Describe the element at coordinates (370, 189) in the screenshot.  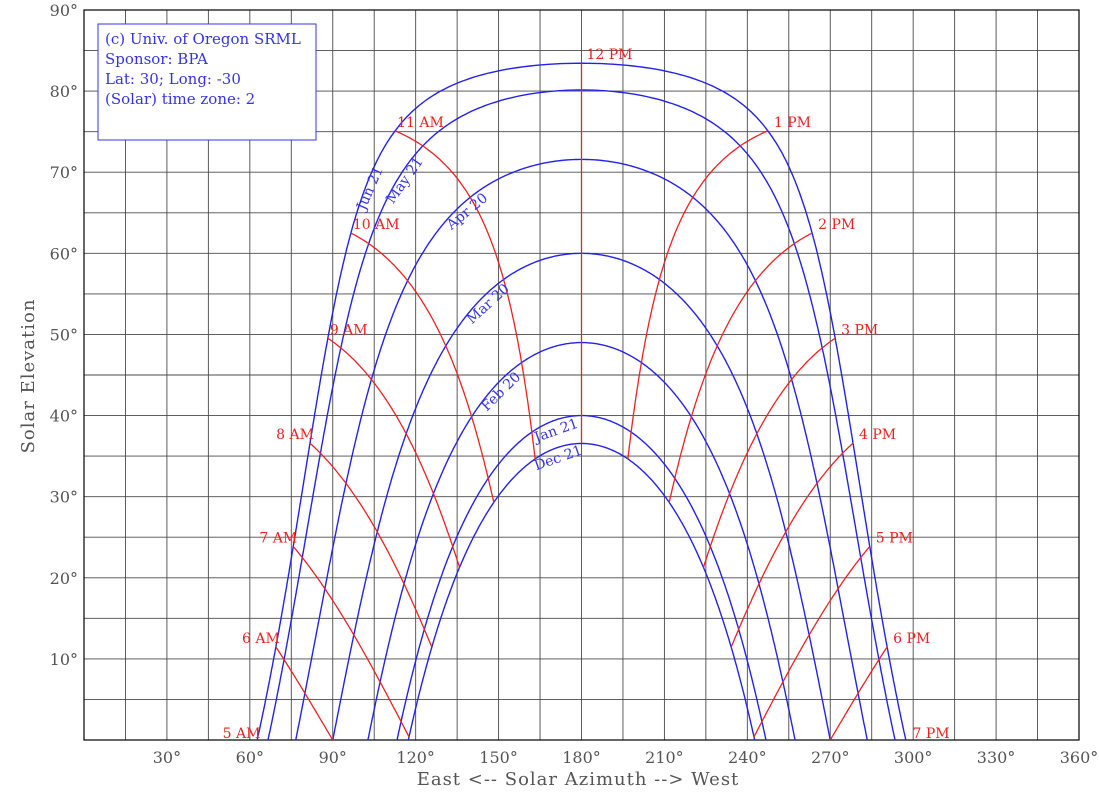
I see `date-label-jun-21: Jun 21` at that location.